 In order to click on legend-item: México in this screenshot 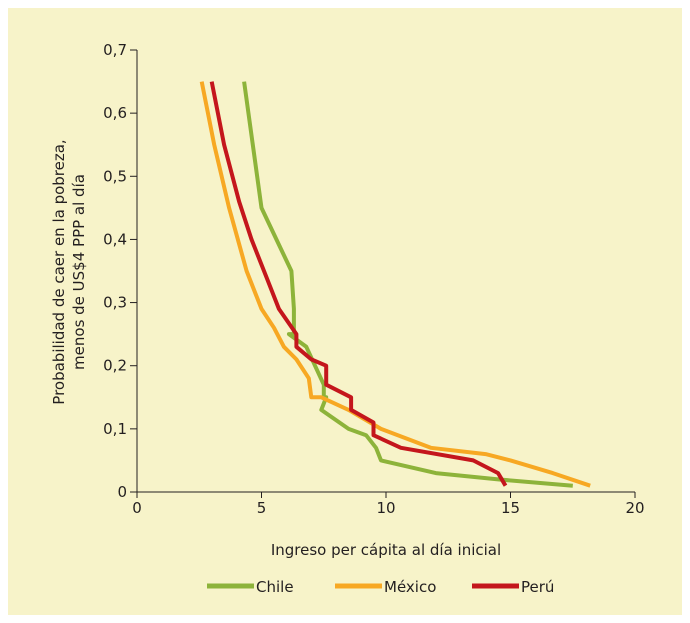, I will do `click(385, 587)`.